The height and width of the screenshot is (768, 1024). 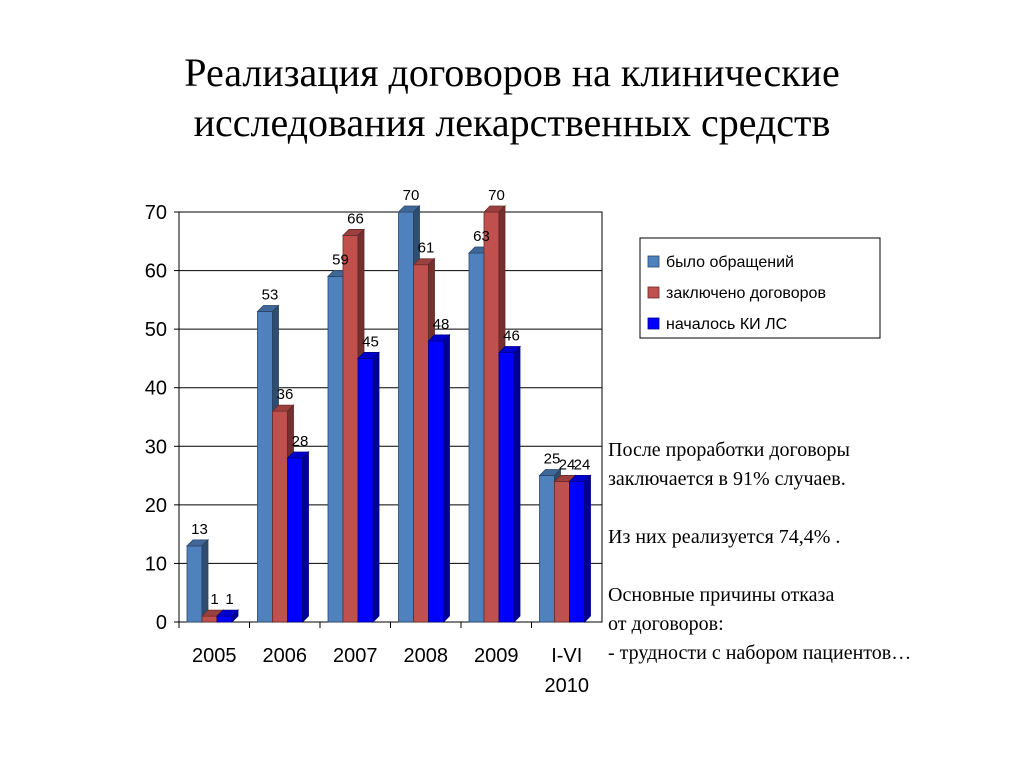 I want to click on note-line: После проработки договоры, so click(x=729, y=450).